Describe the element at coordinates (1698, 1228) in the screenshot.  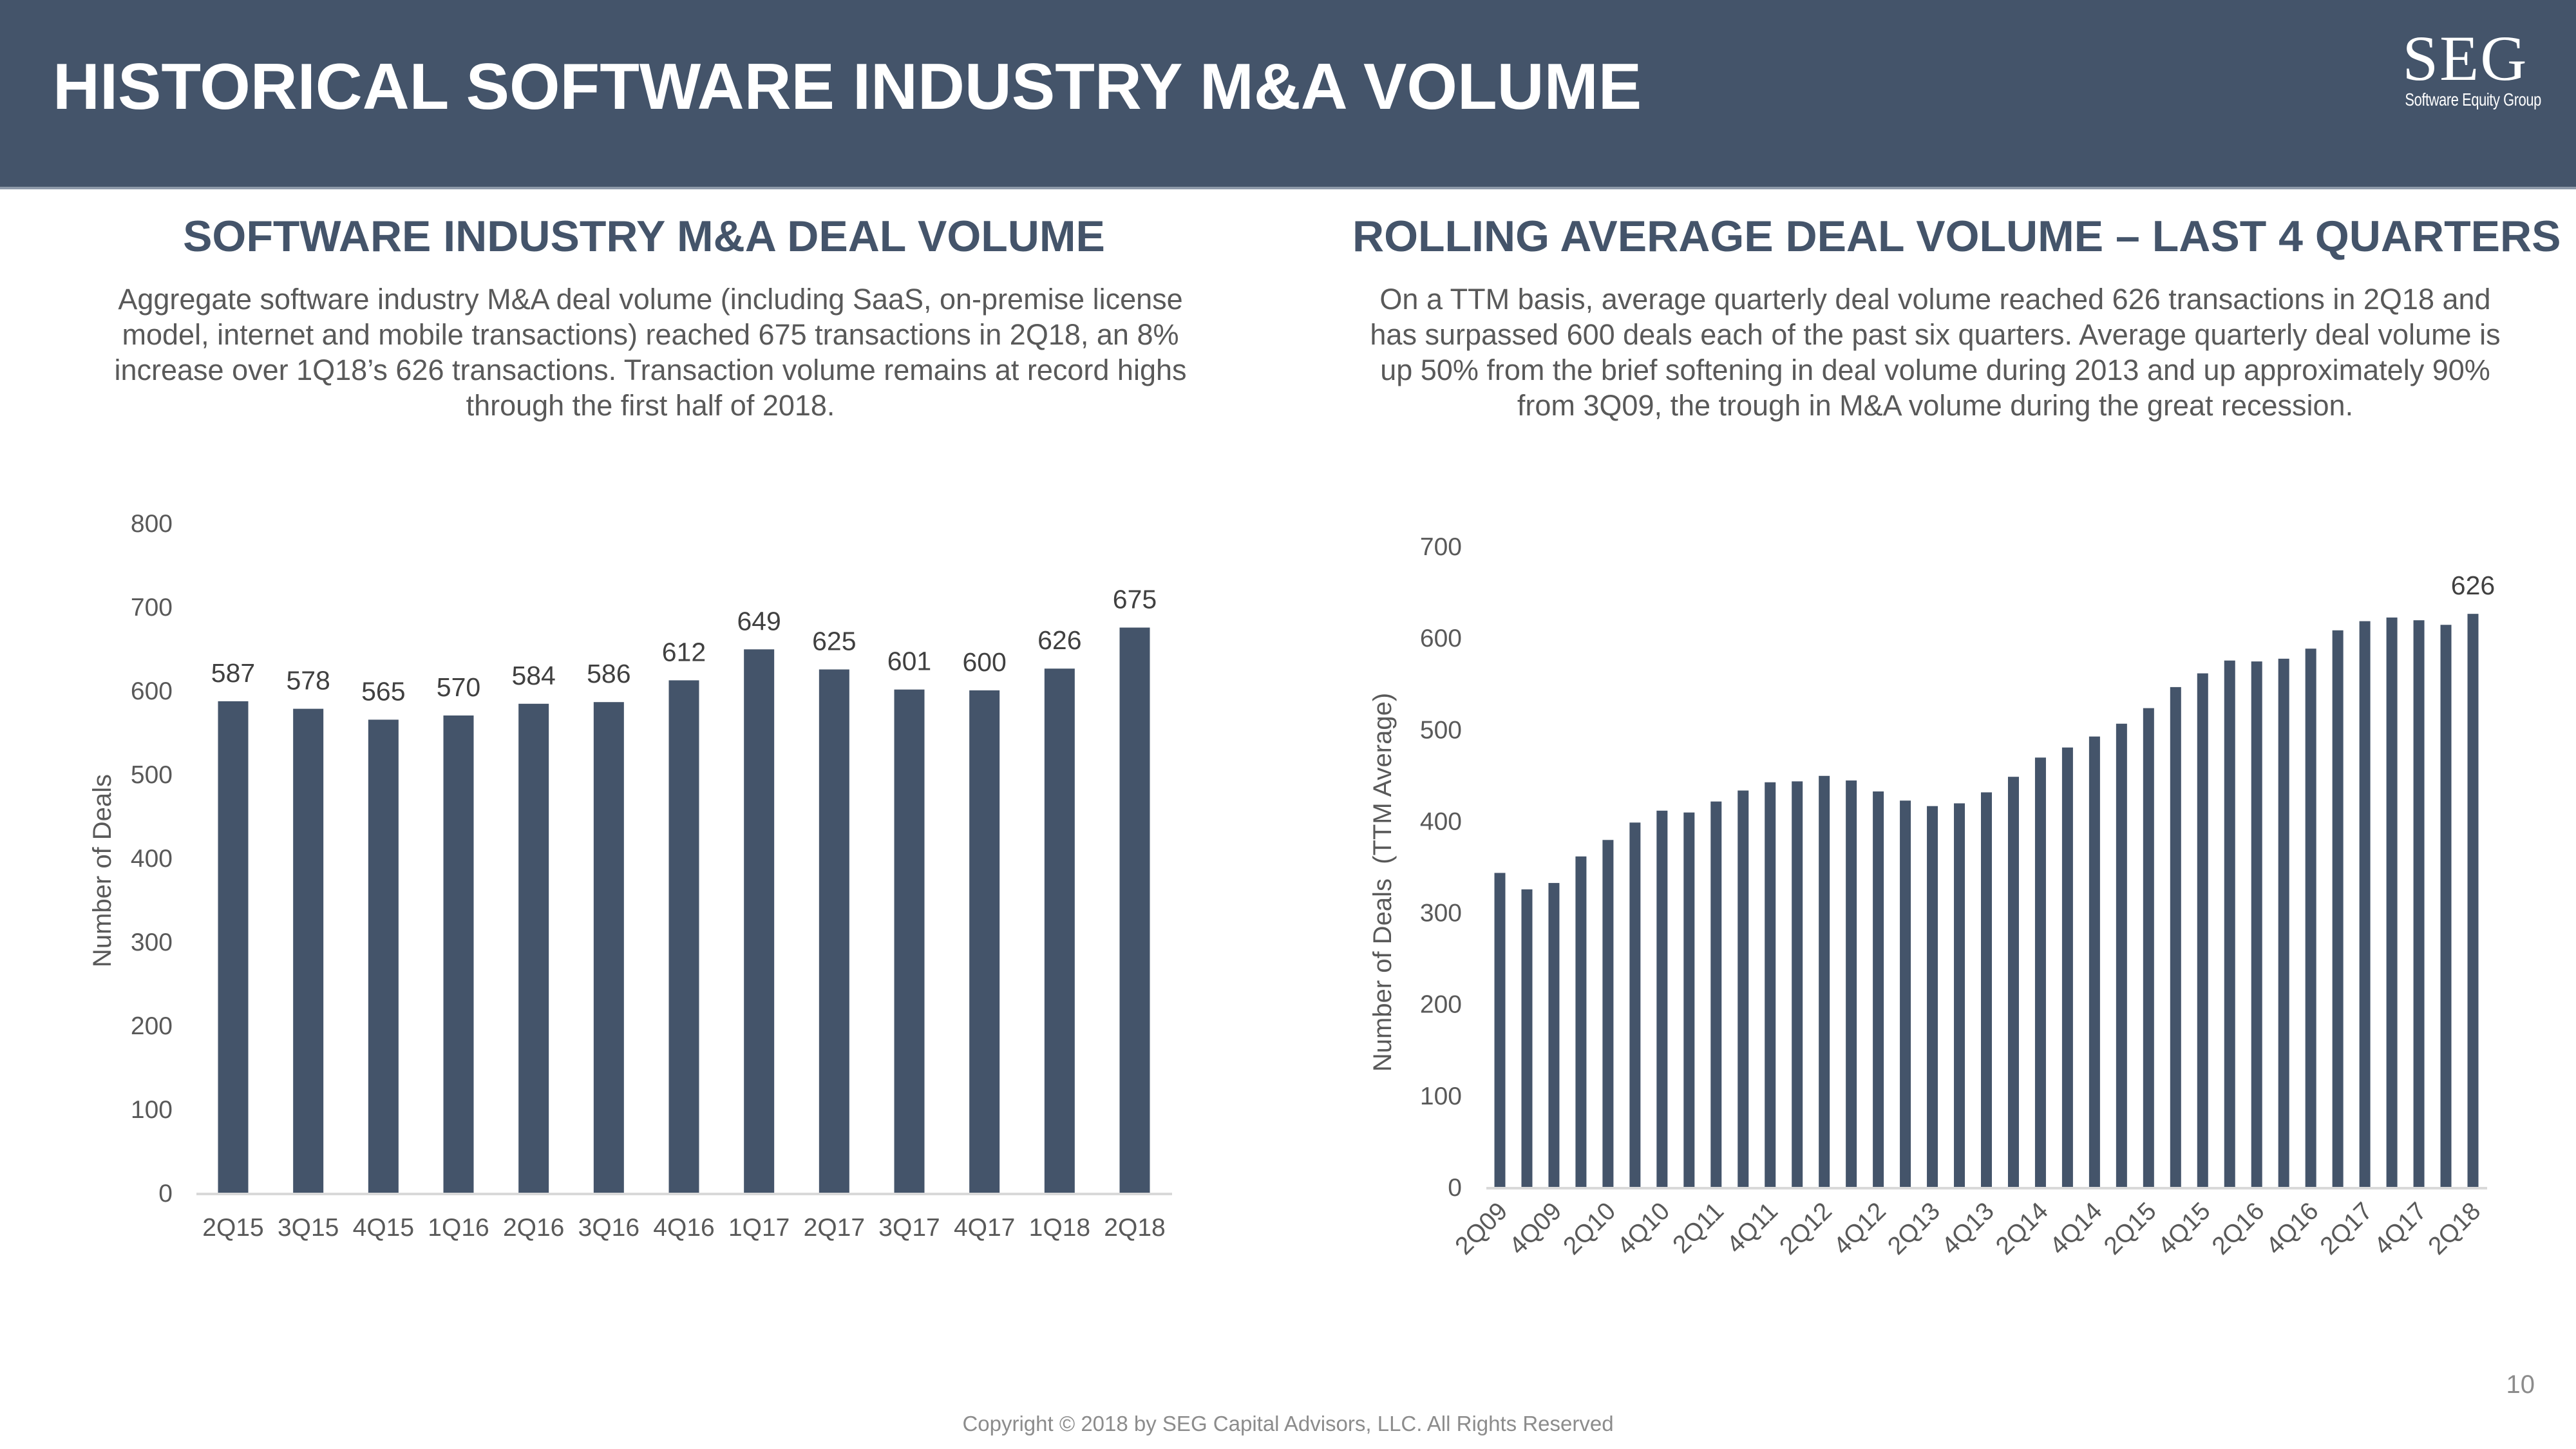
I see `x-tick-label: 2Q11` at that location.